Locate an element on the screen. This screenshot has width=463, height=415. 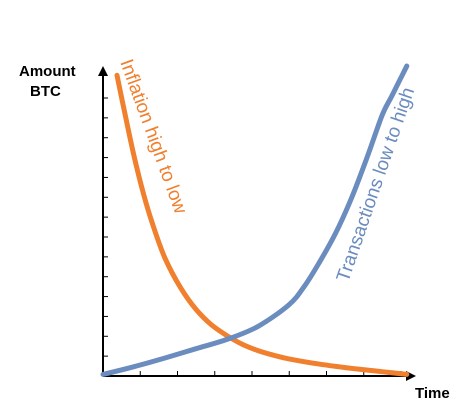
y-axis-label-line-2: BTC is located at coordinates (45, 91).